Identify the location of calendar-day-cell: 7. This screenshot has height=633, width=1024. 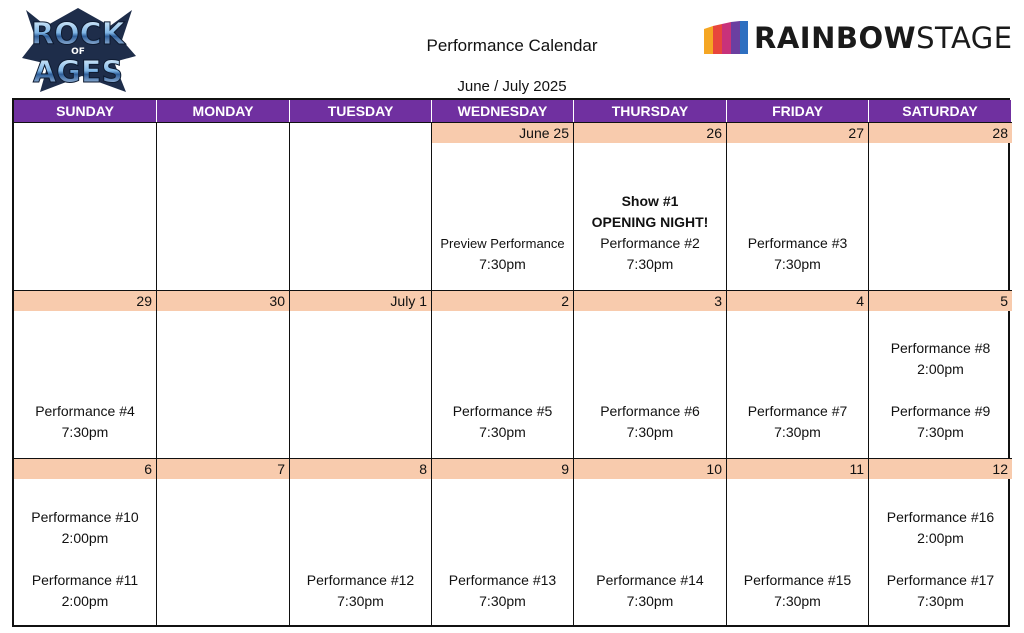
(223, 542).